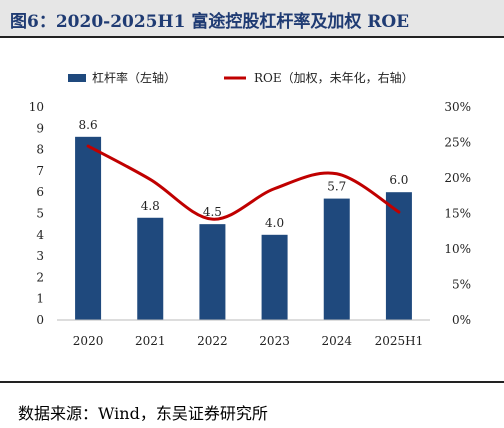  Describe the element at coordinates (40, 171) in the screenshot. I see `y-left-tick-label: 7` at that location.